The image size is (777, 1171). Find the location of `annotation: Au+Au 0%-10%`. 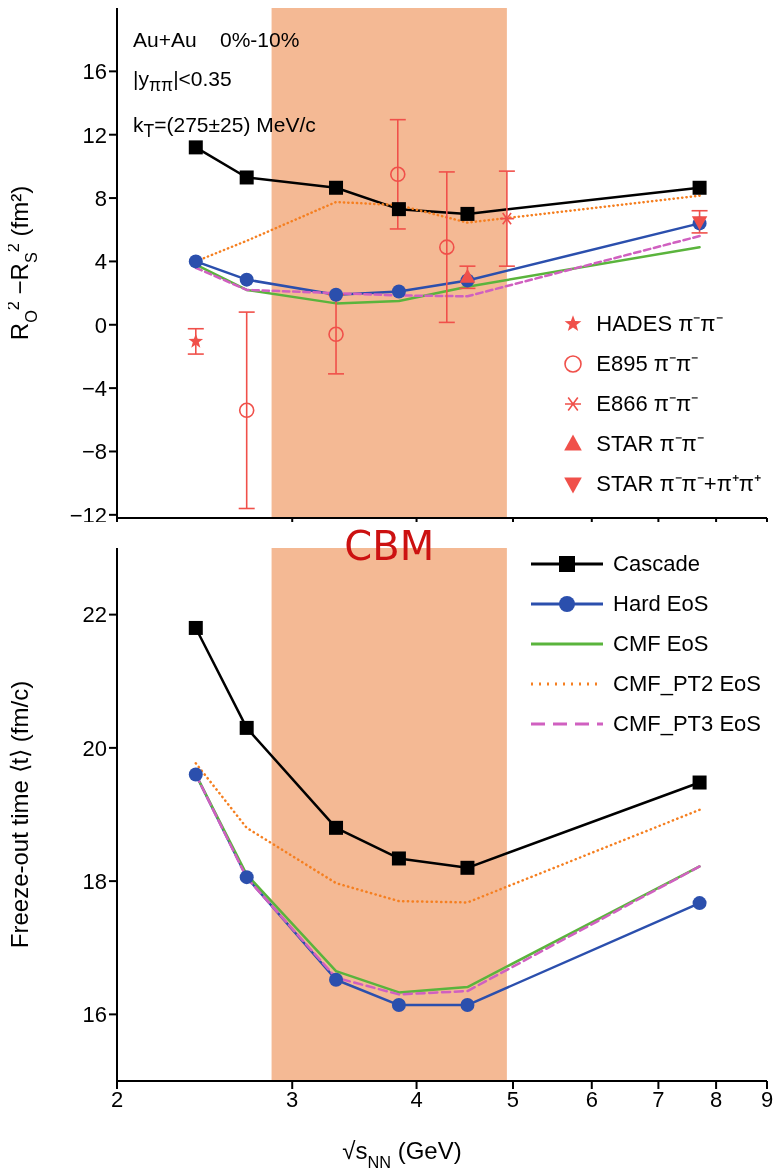

annotation: Au+Au 0%-10% is located at coordinates (217, 40).